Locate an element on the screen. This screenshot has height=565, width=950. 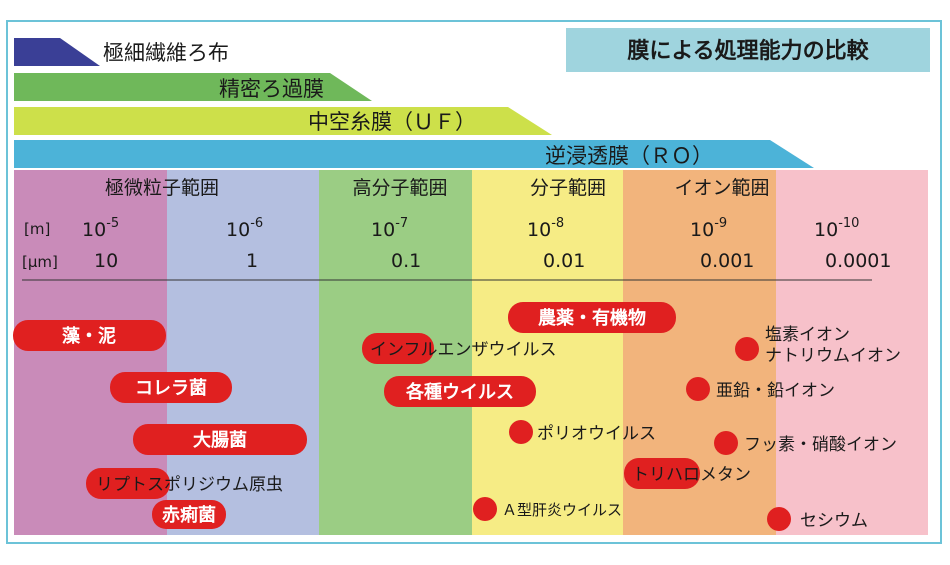
range-label-ion: イオン範囲 is located at coordinates (721, 188).